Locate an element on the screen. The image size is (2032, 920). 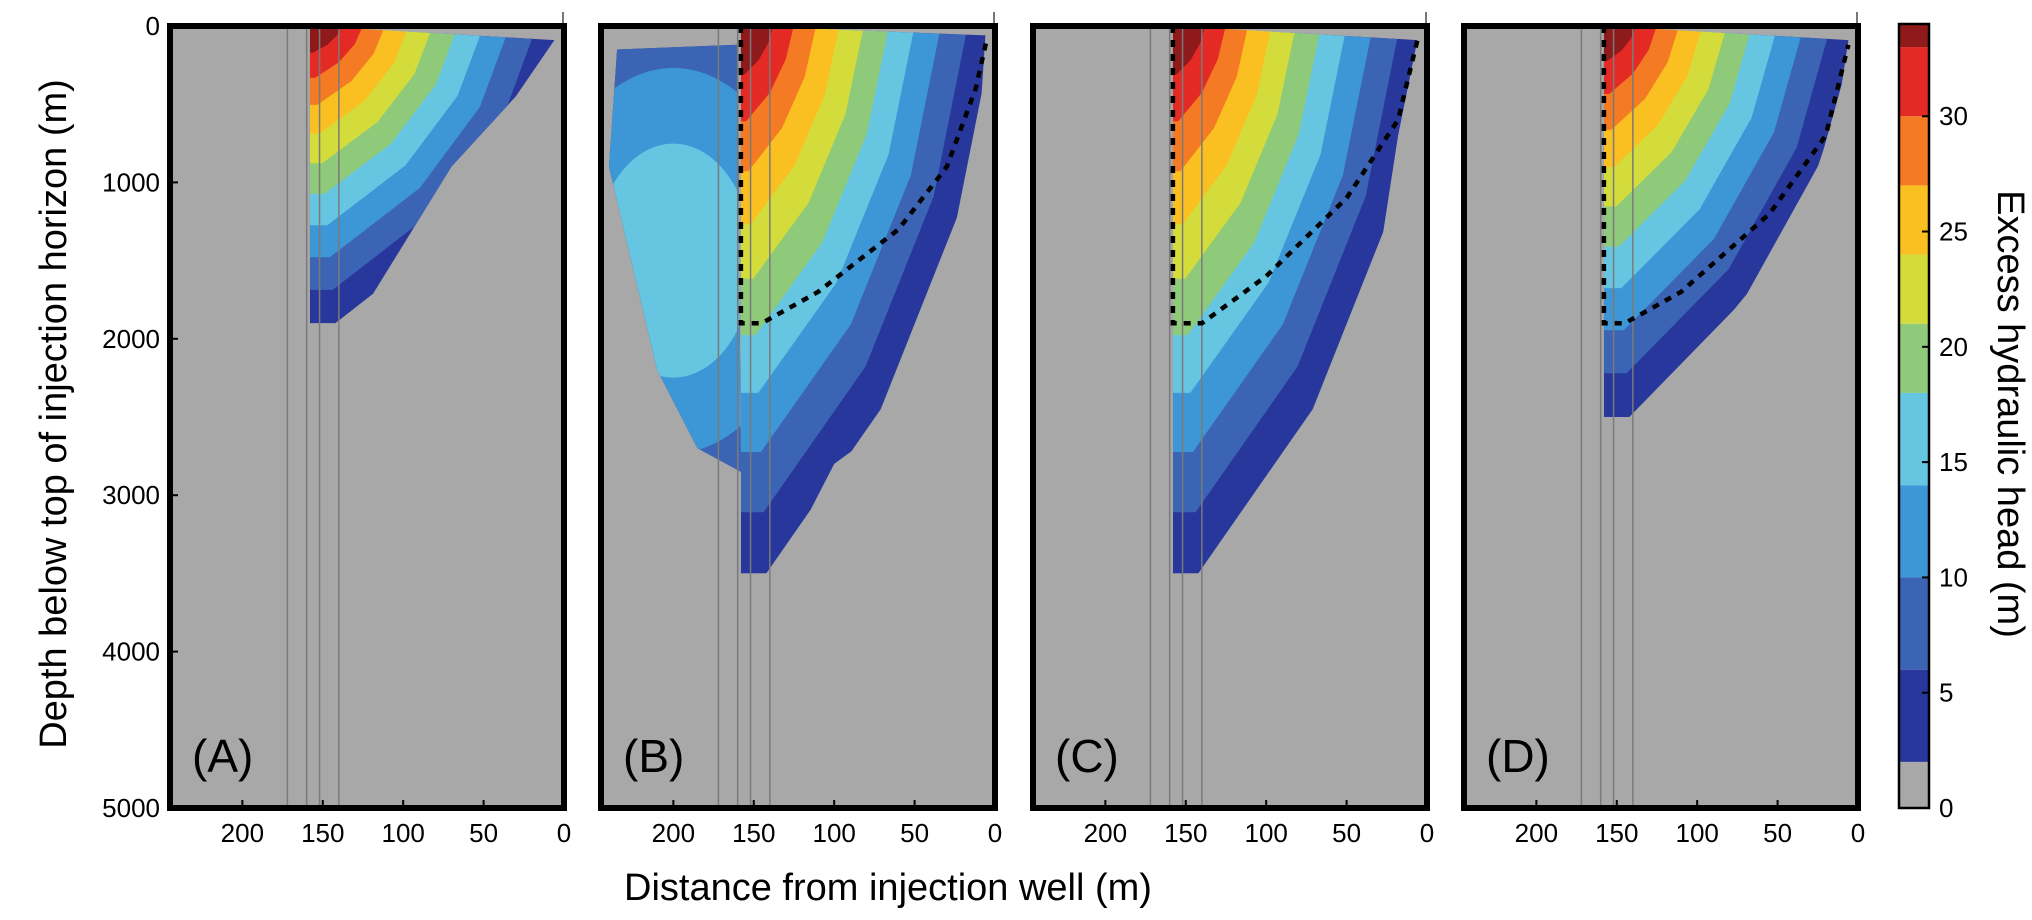
colorbar-tick-label: 5 is located at coordinates (1946, 693).